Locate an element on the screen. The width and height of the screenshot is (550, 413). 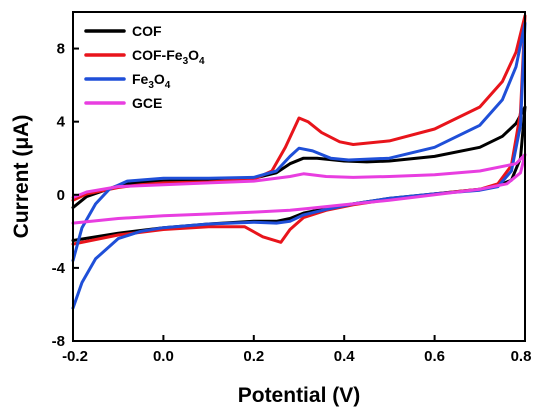
y-tick-label: 8 is located at coordinates (61, 49).